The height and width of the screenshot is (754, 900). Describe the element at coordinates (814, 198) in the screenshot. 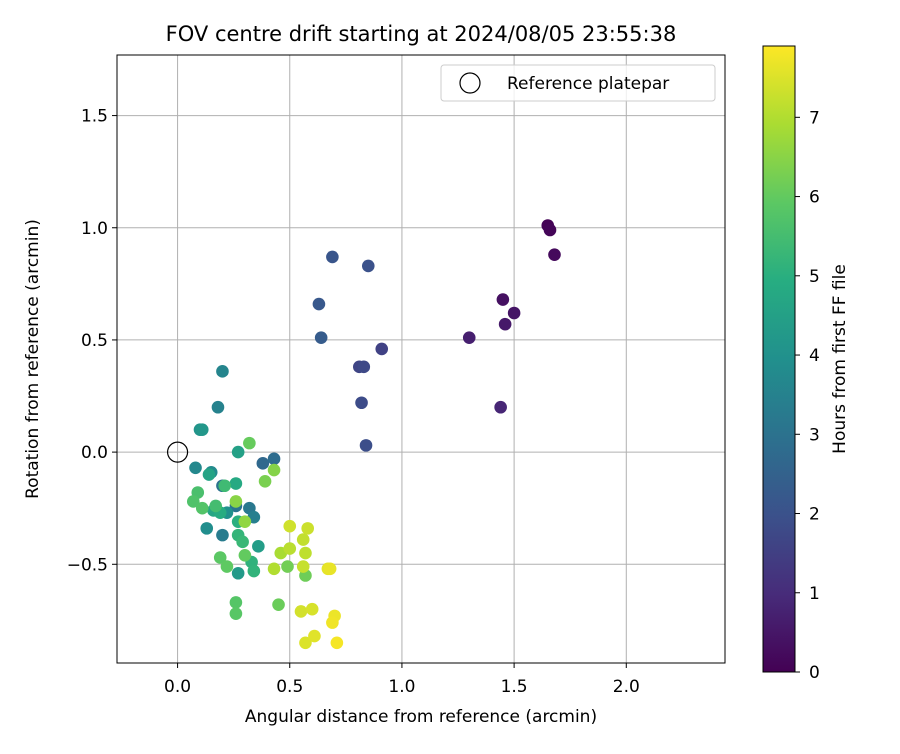

I see `colorbar-tick-label: 6` at that location.